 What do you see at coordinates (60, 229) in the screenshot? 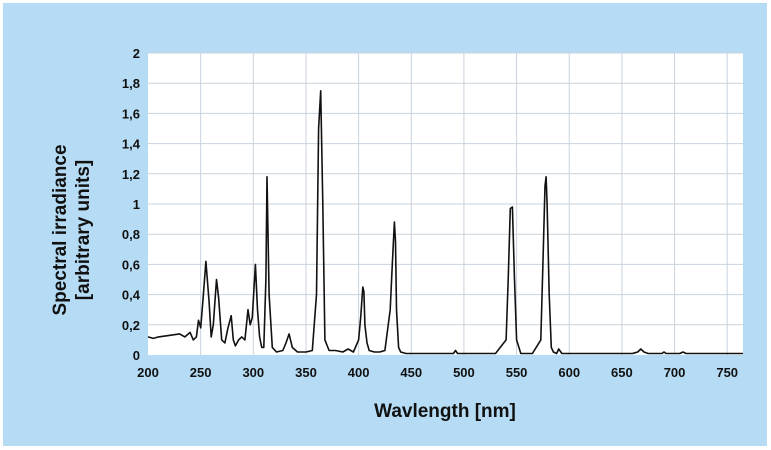
I see `y-axis-title-line1: Spectral irradiance` at bounding box center [60, 229].